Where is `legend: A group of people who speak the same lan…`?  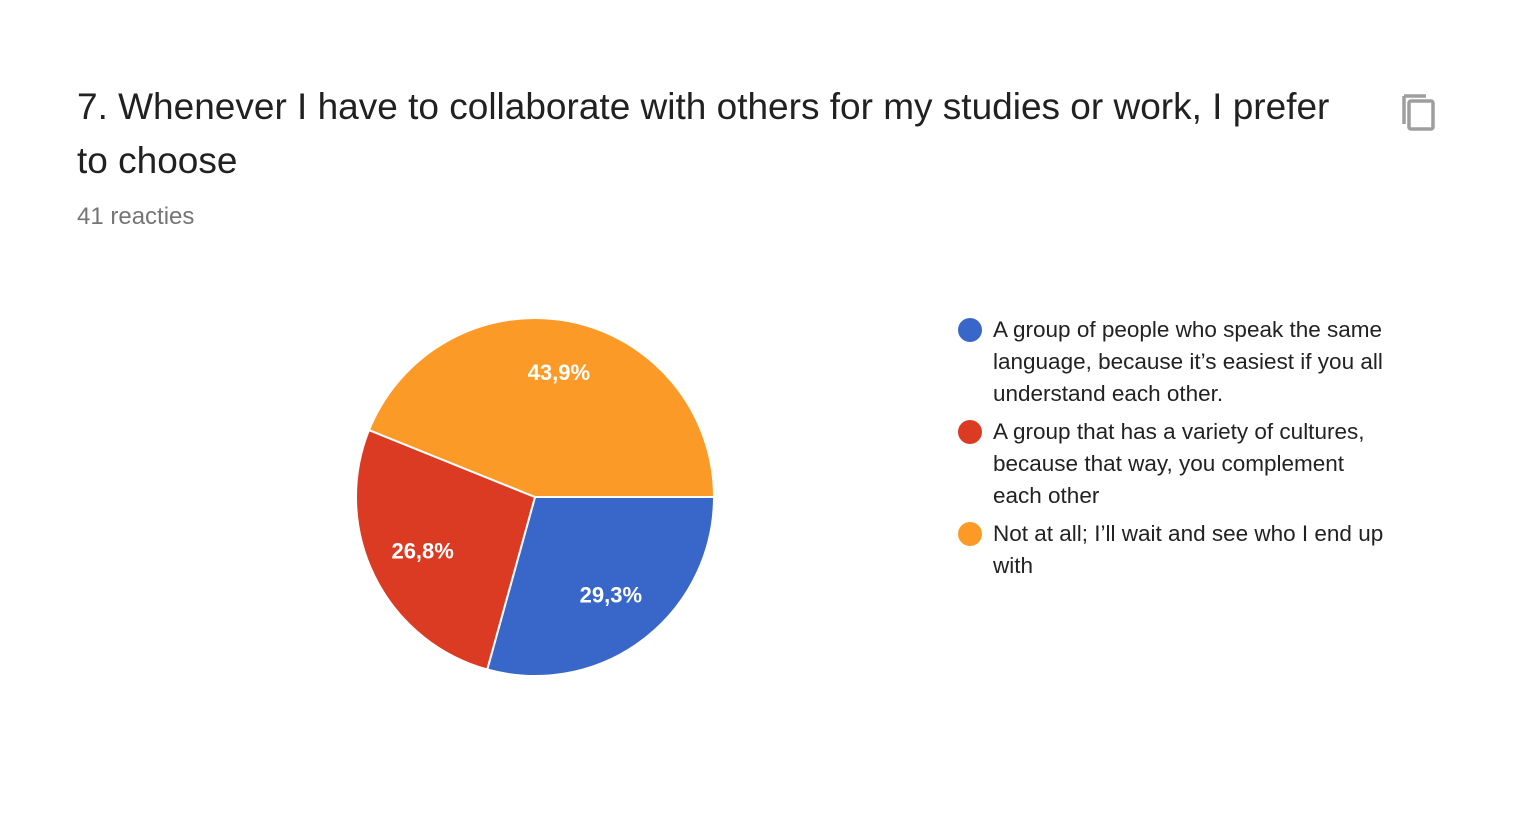
legend: A group of people who speak the same lan… is located at coordinates (1173, 451).